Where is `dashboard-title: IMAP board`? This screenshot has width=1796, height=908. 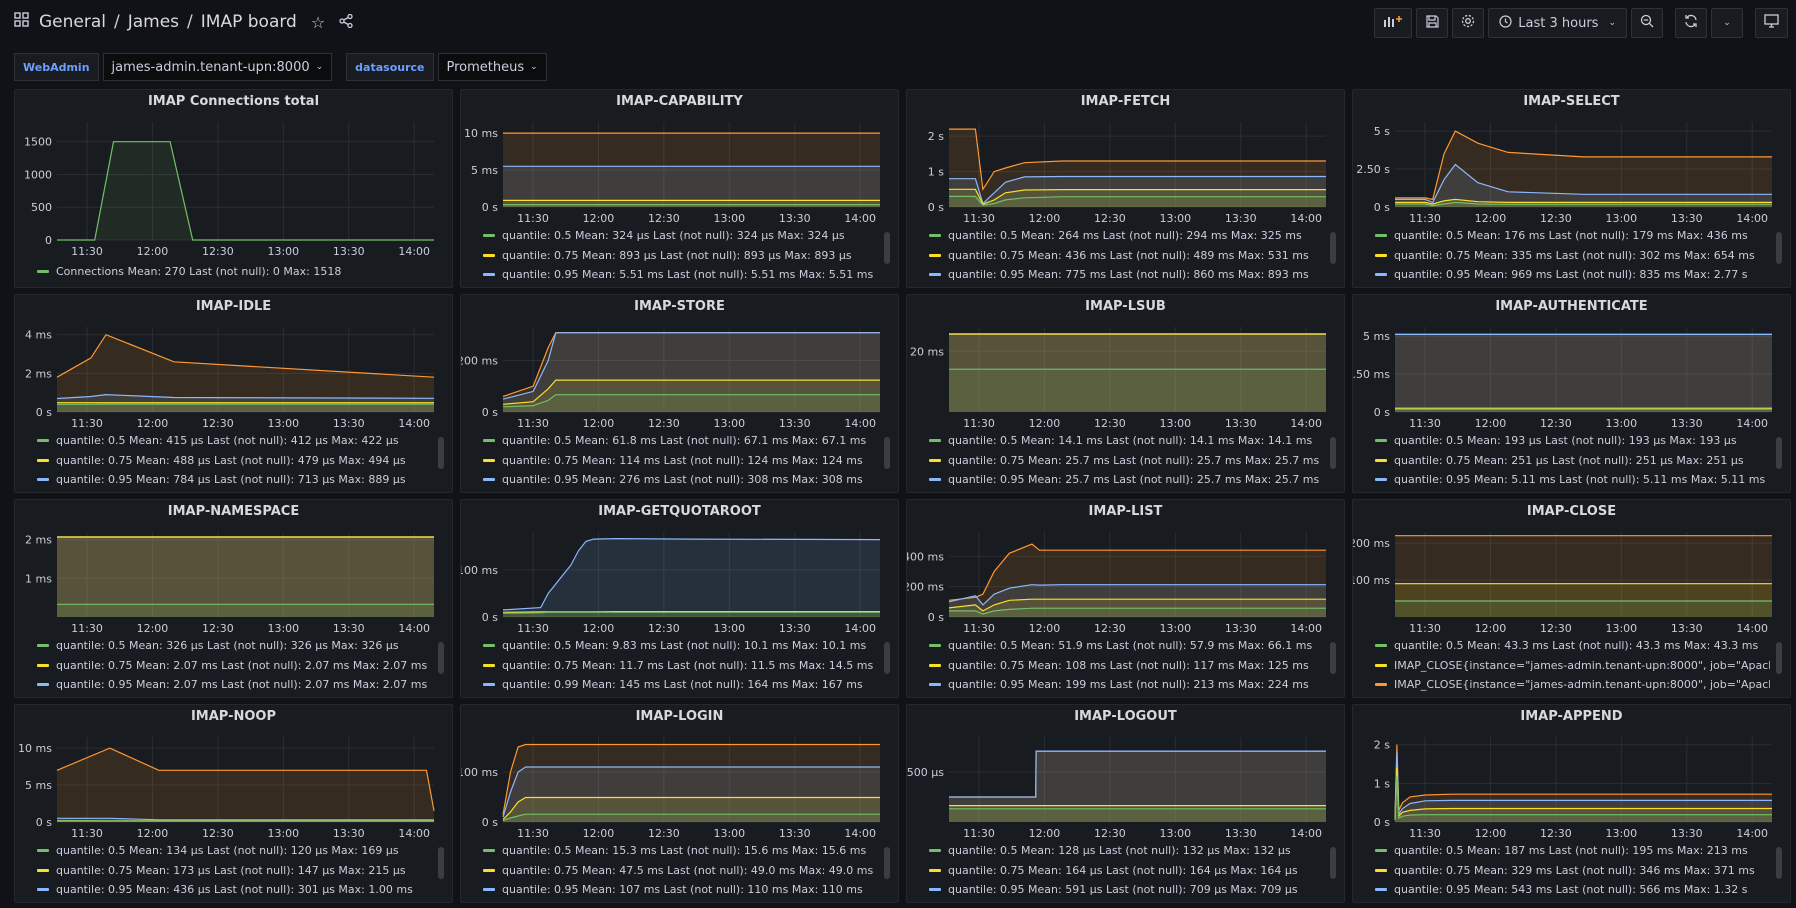
dashboard-title: IMAP board is located at coordinates (248, 22).